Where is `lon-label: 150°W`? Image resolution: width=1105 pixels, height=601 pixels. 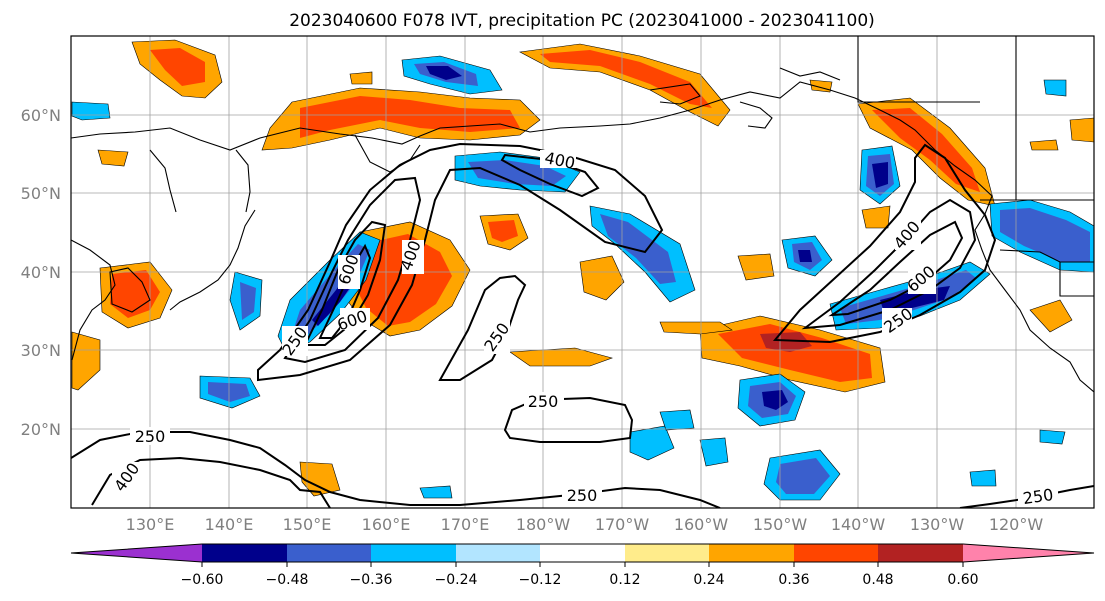 lon-label: 150°W is located at coordinates (780, 524).